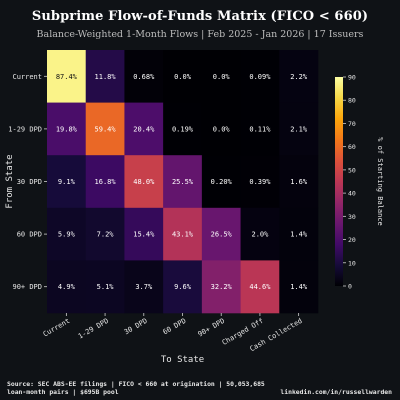  I want to click on cell-label: 9.6%, so click(183, 287).